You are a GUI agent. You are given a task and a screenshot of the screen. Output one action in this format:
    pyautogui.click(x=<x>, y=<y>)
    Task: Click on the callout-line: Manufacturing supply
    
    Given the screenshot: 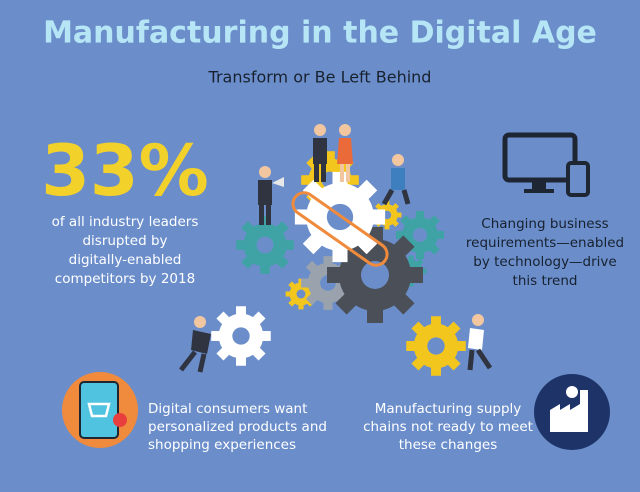 What is the action you would take?
    pyautogui.click(x=448, y=409)
    